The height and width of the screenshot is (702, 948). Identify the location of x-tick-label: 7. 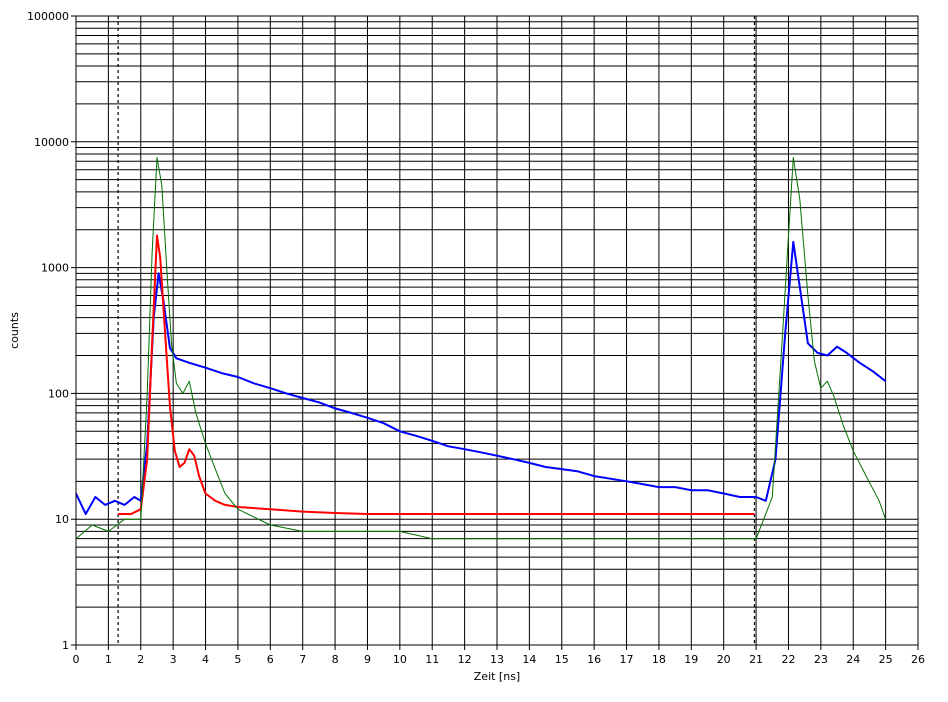
(302, 659).